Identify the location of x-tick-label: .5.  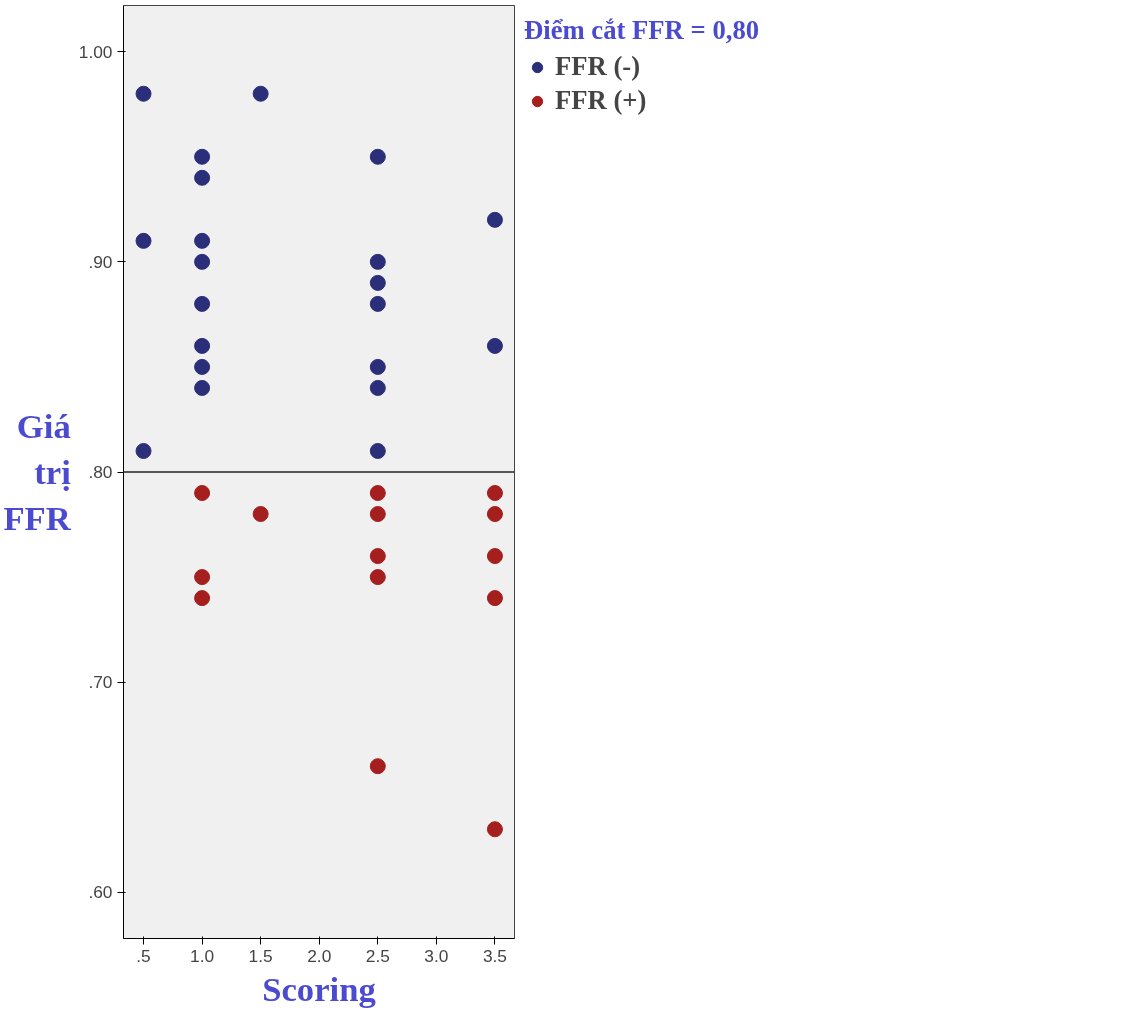
(143, 955).